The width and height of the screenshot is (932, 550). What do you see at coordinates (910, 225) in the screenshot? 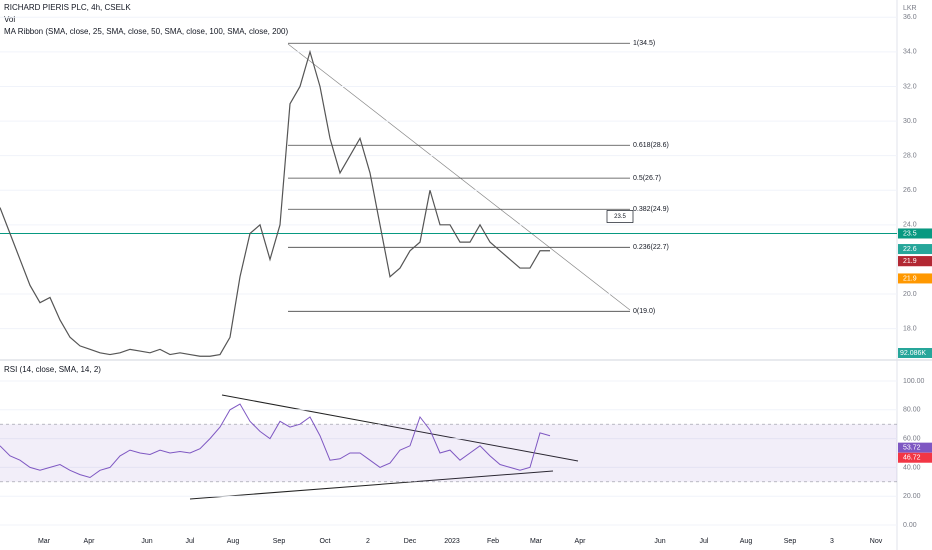
I see `y-tick-label: 24.0` at bounding box center [910, 225].